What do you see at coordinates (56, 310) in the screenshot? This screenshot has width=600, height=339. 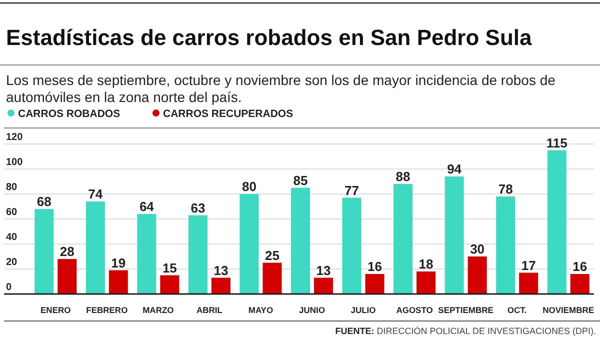 I see `x-tick-label: ENERO` at bounding box center [56, 310].